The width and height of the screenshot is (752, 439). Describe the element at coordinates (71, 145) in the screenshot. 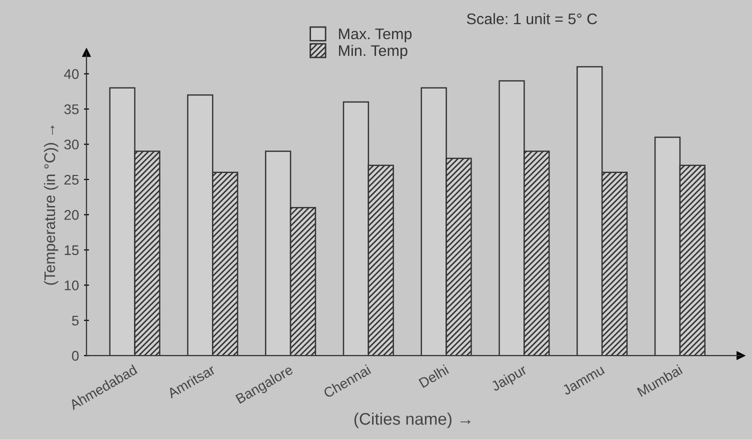

I see `y-tick-label: 30` at that location.